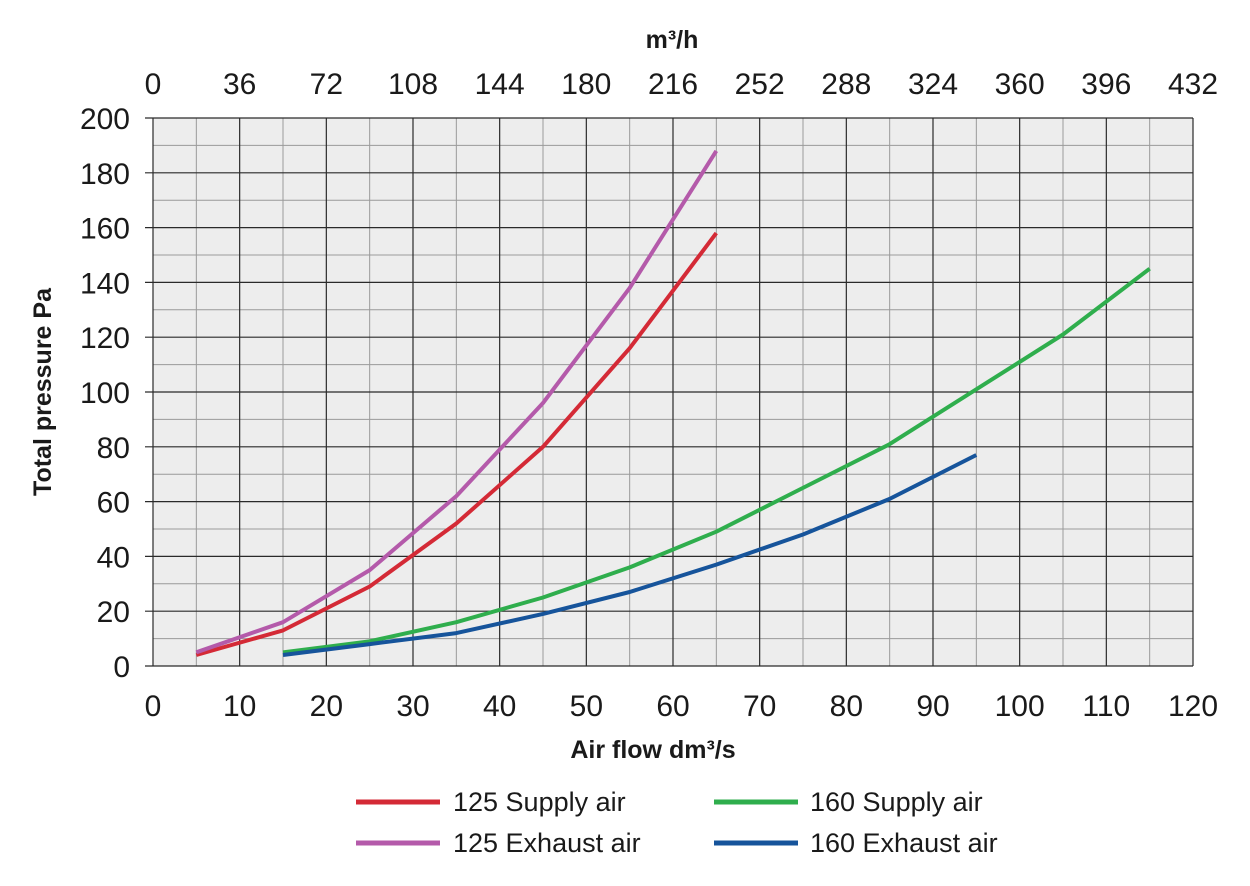 The image size is (1250, 886). What do you see at coordinates (500, 84) in the screenshot?
I see `top-x-tick-label: 144` at bounding box center [500, 84].